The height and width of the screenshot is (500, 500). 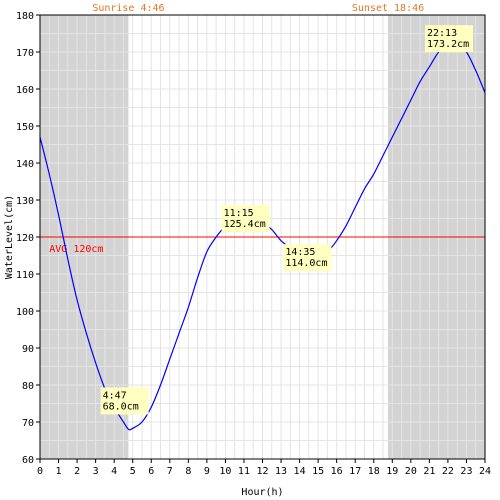 I want to click on annotation-value: 114.0cm, so click(x=306, y=263).